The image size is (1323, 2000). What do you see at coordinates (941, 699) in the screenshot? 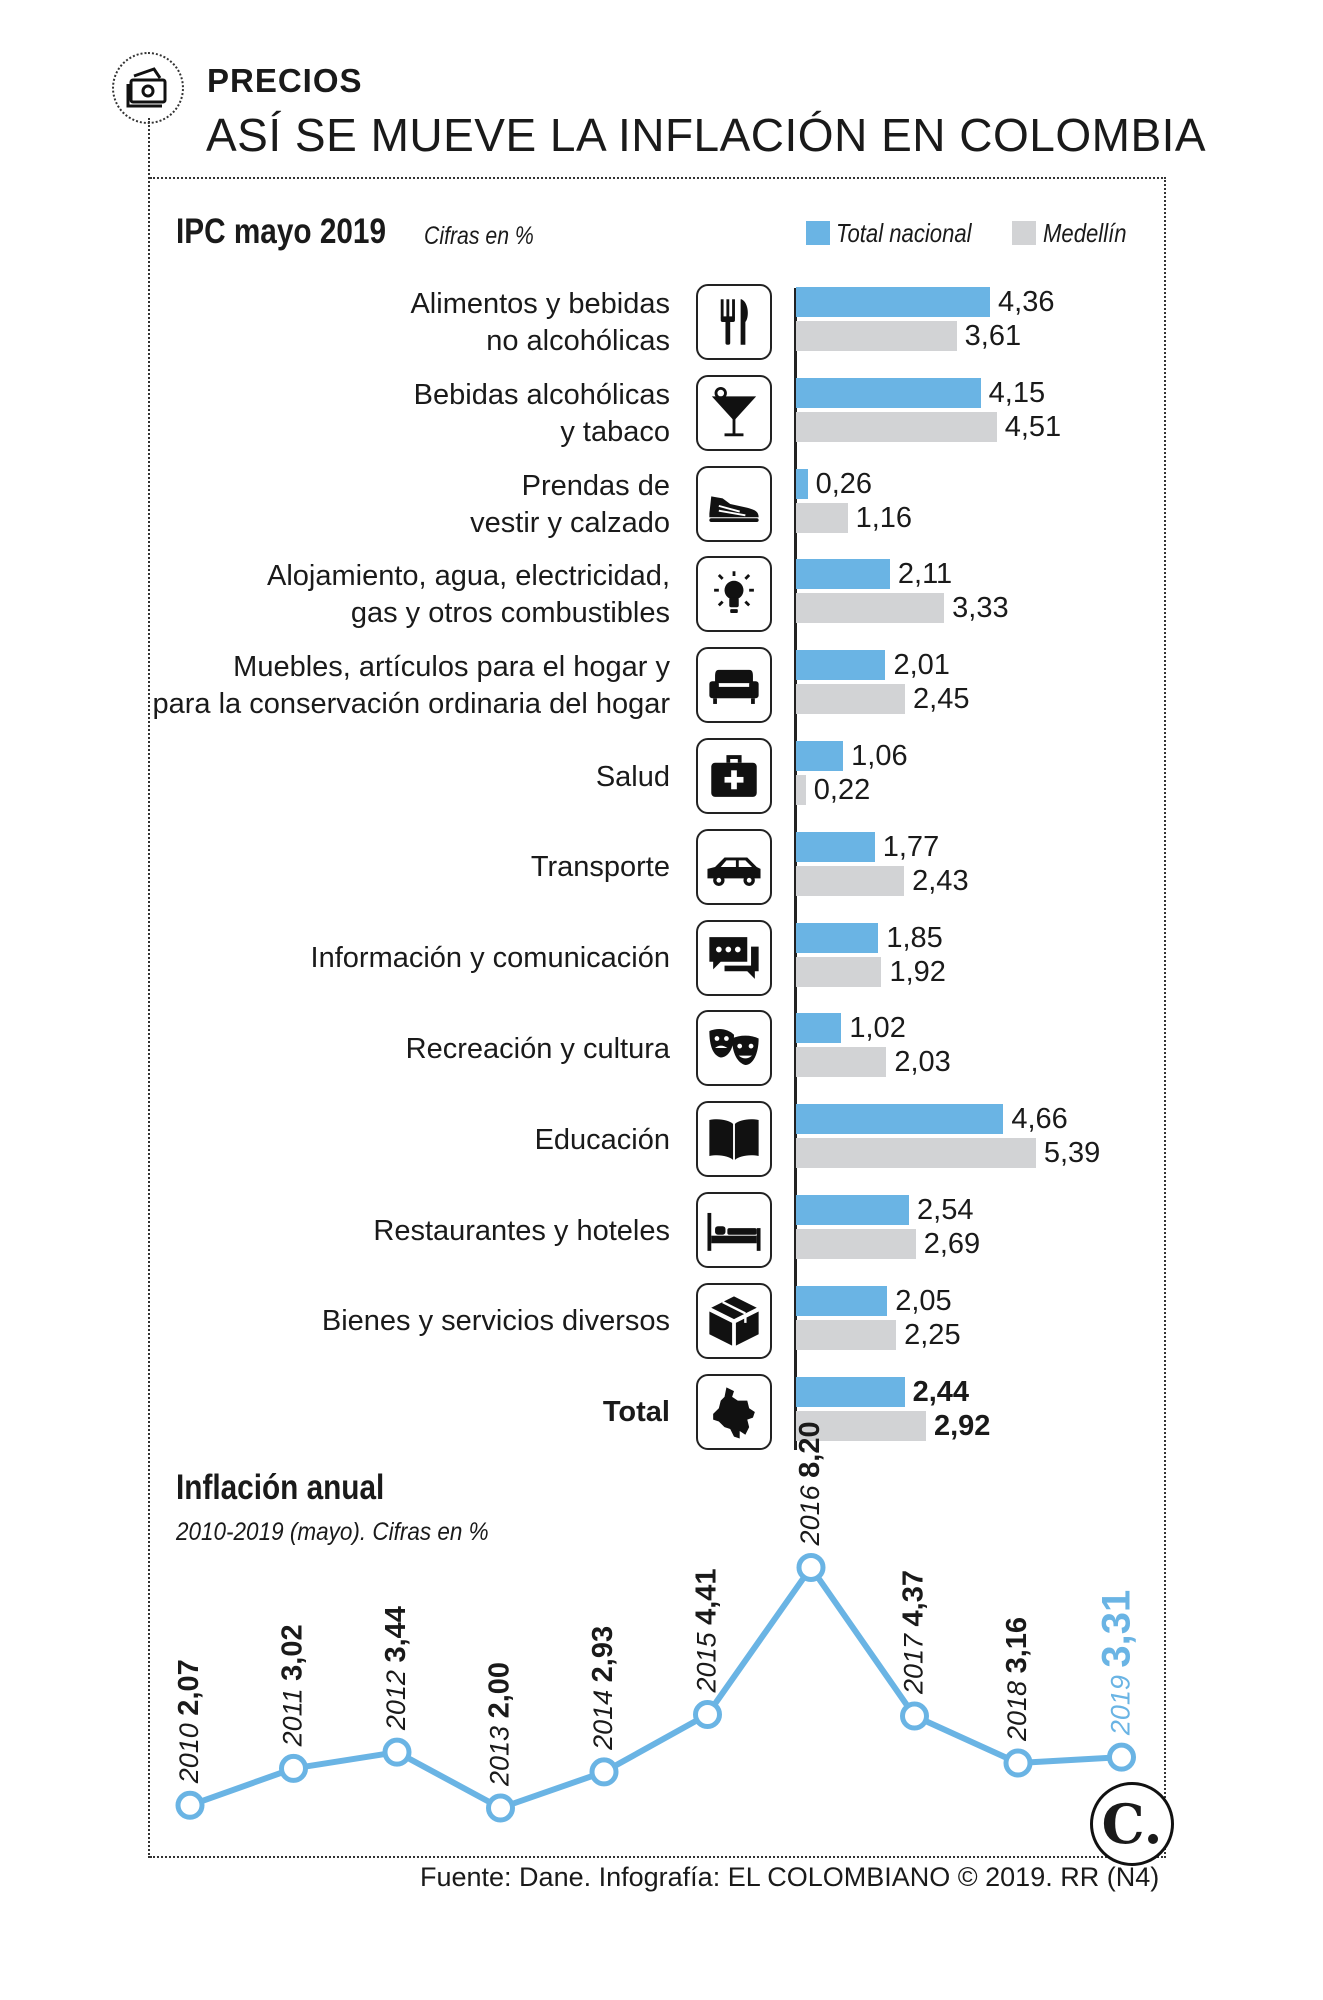
I see `value-label-medellin: 2,45` at bounding box center [941, 699].